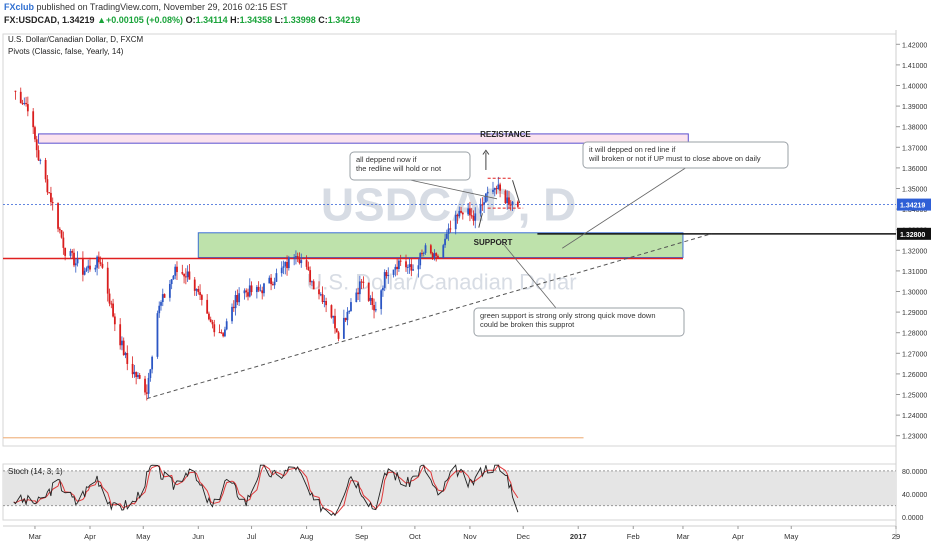 Image resolution: width=932 pixels, height=550 pixels. What do you see at coordinates (912, 235) in the screenshot?
I see `level-tag-label: 1.32800` at bounding box center [912, 235].